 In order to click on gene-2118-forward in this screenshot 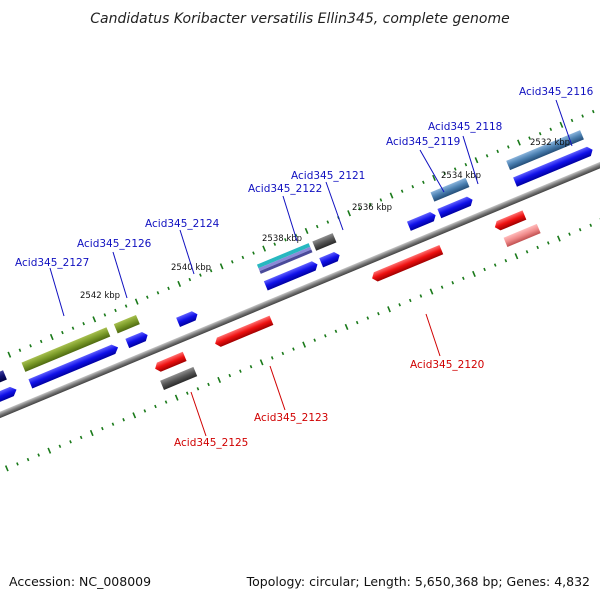, I will do `click(455, 207)`.